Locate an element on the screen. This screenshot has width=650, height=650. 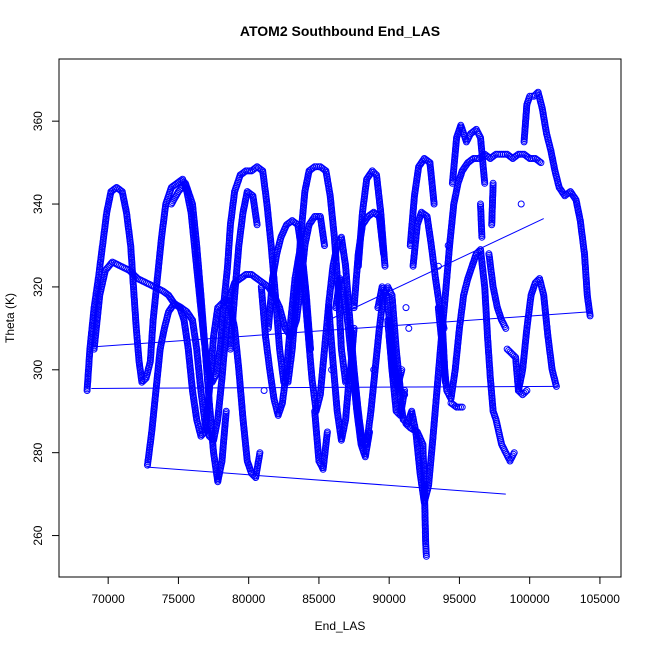
chart-title: ATOM2 Southbound End_LAS is located at coordinates (340, 31).